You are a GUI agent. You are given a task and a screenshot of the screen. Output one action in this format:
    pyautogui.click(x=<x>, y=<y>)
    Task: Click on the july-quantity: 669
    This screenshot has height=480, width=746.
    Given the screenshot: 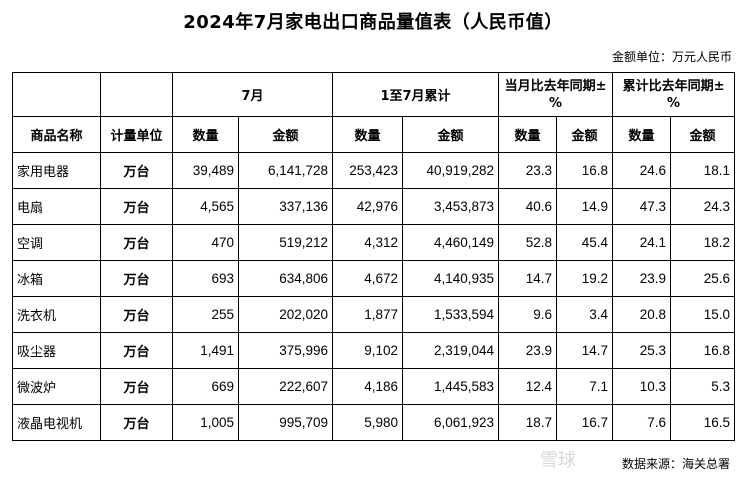 What is the action you would take?
    pyautogui.click(x=205, y=386)
    